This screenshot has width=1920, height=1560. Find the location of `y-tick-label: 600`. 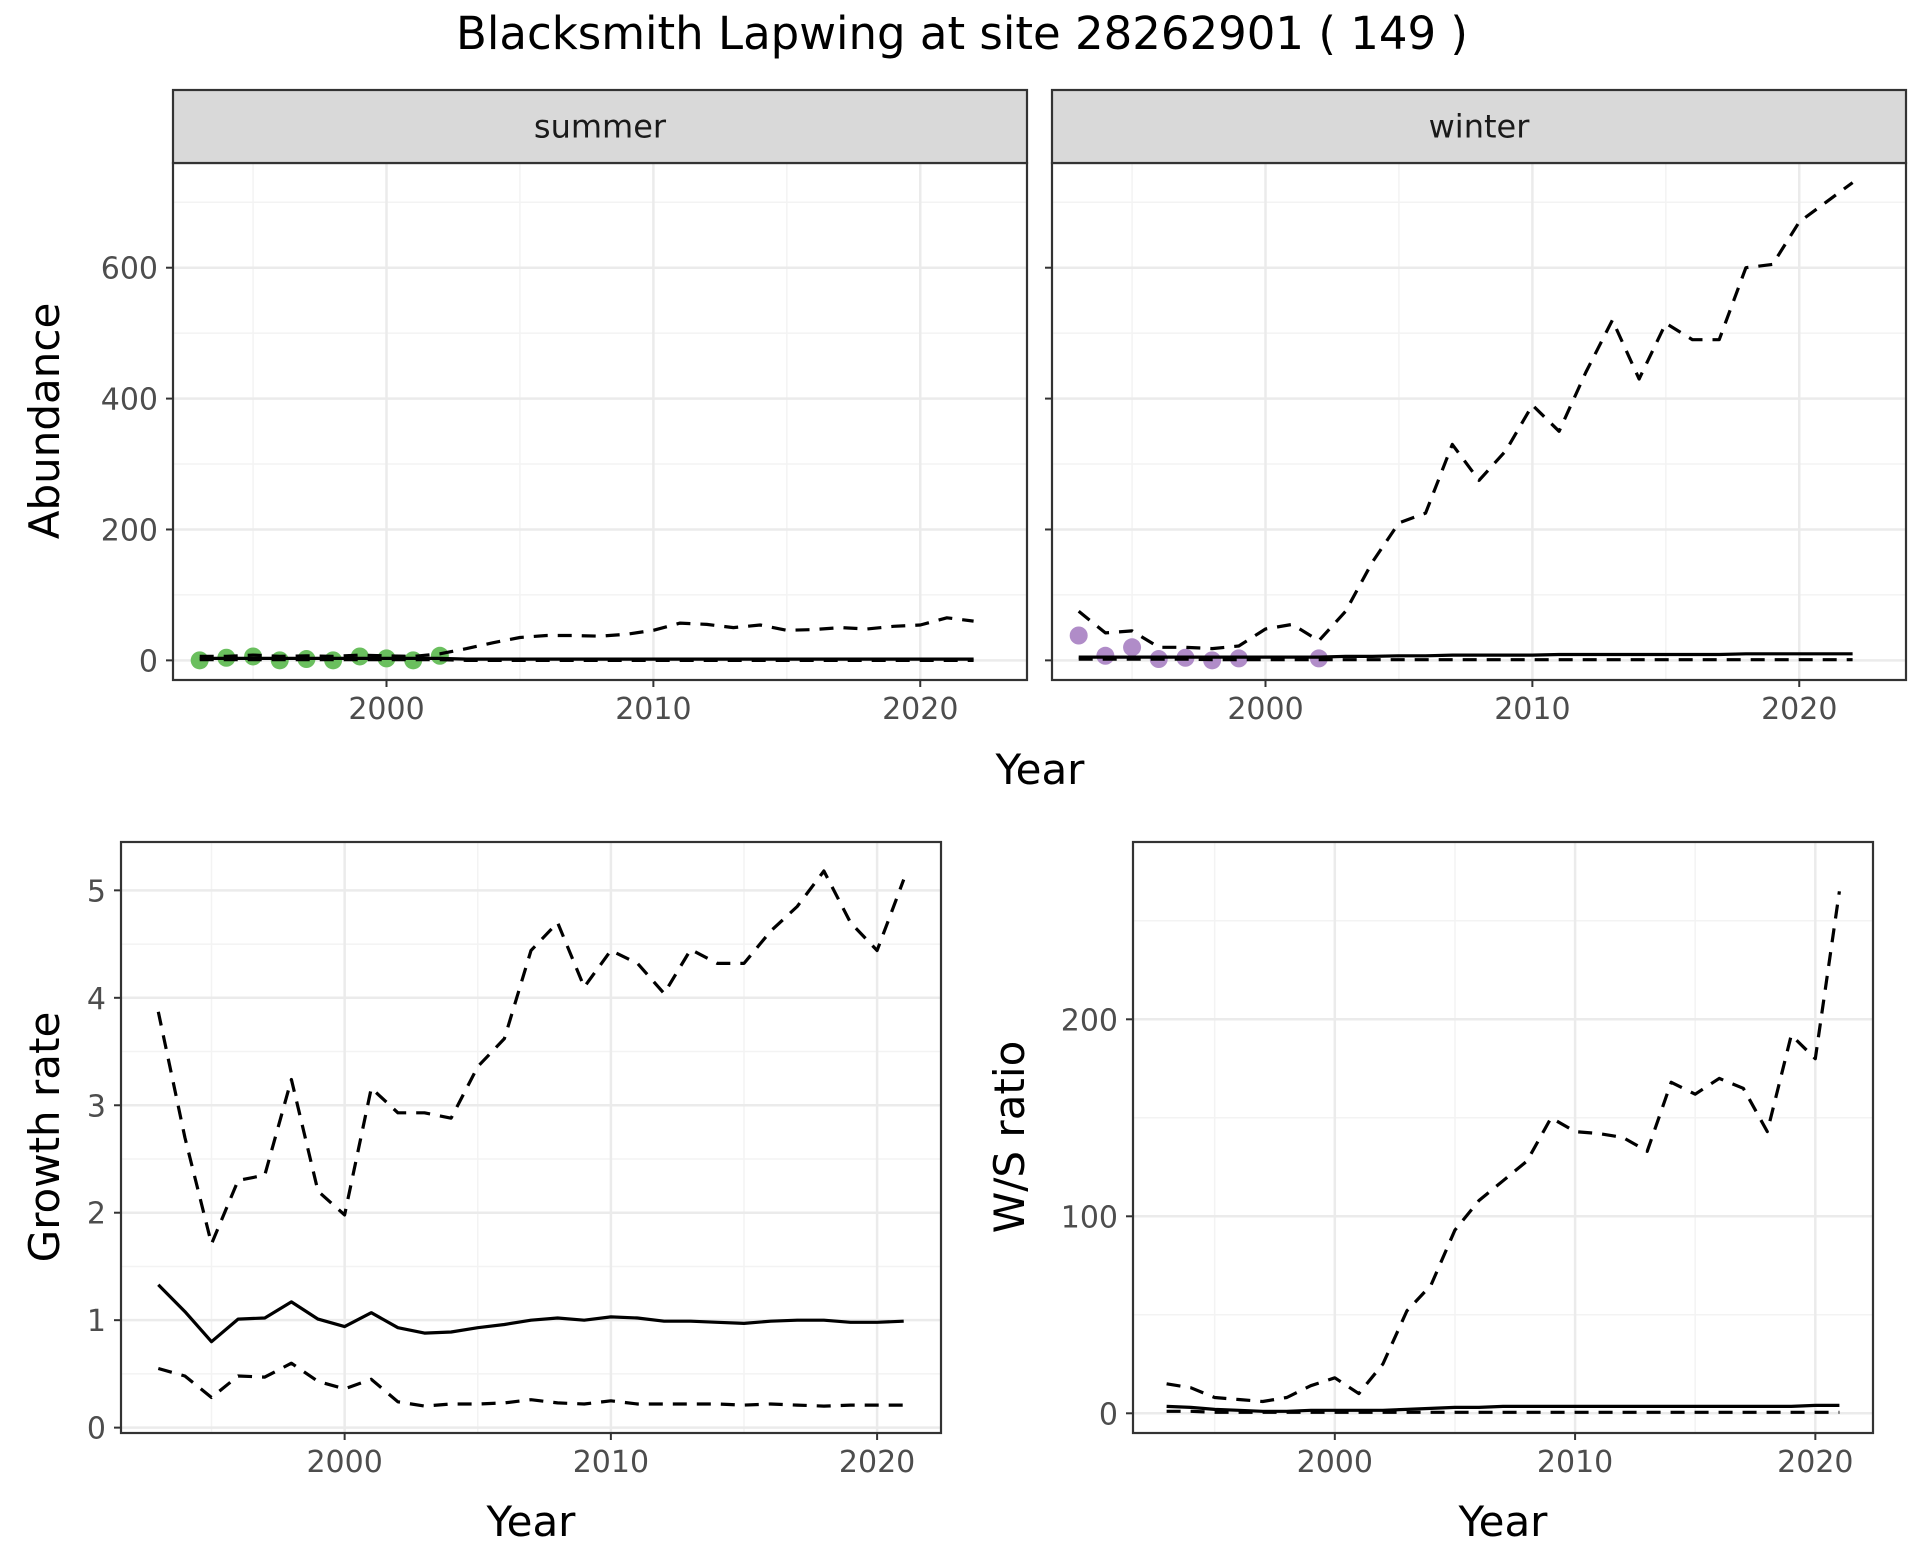

y-tick-label: 600 is located at coordinates (129, 269).